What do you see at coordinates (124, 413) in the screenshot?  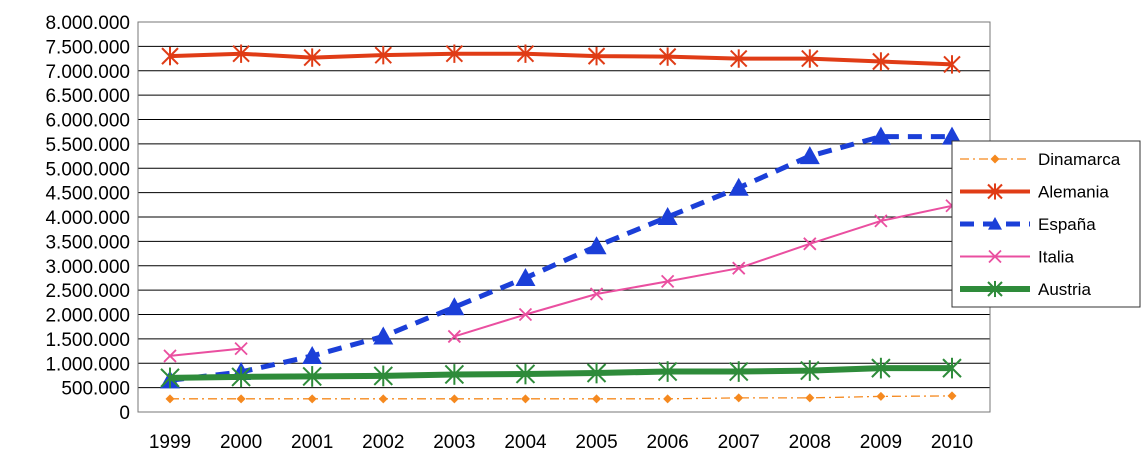 I see `y-tick-label: 0` at bounding box center [124, 413].